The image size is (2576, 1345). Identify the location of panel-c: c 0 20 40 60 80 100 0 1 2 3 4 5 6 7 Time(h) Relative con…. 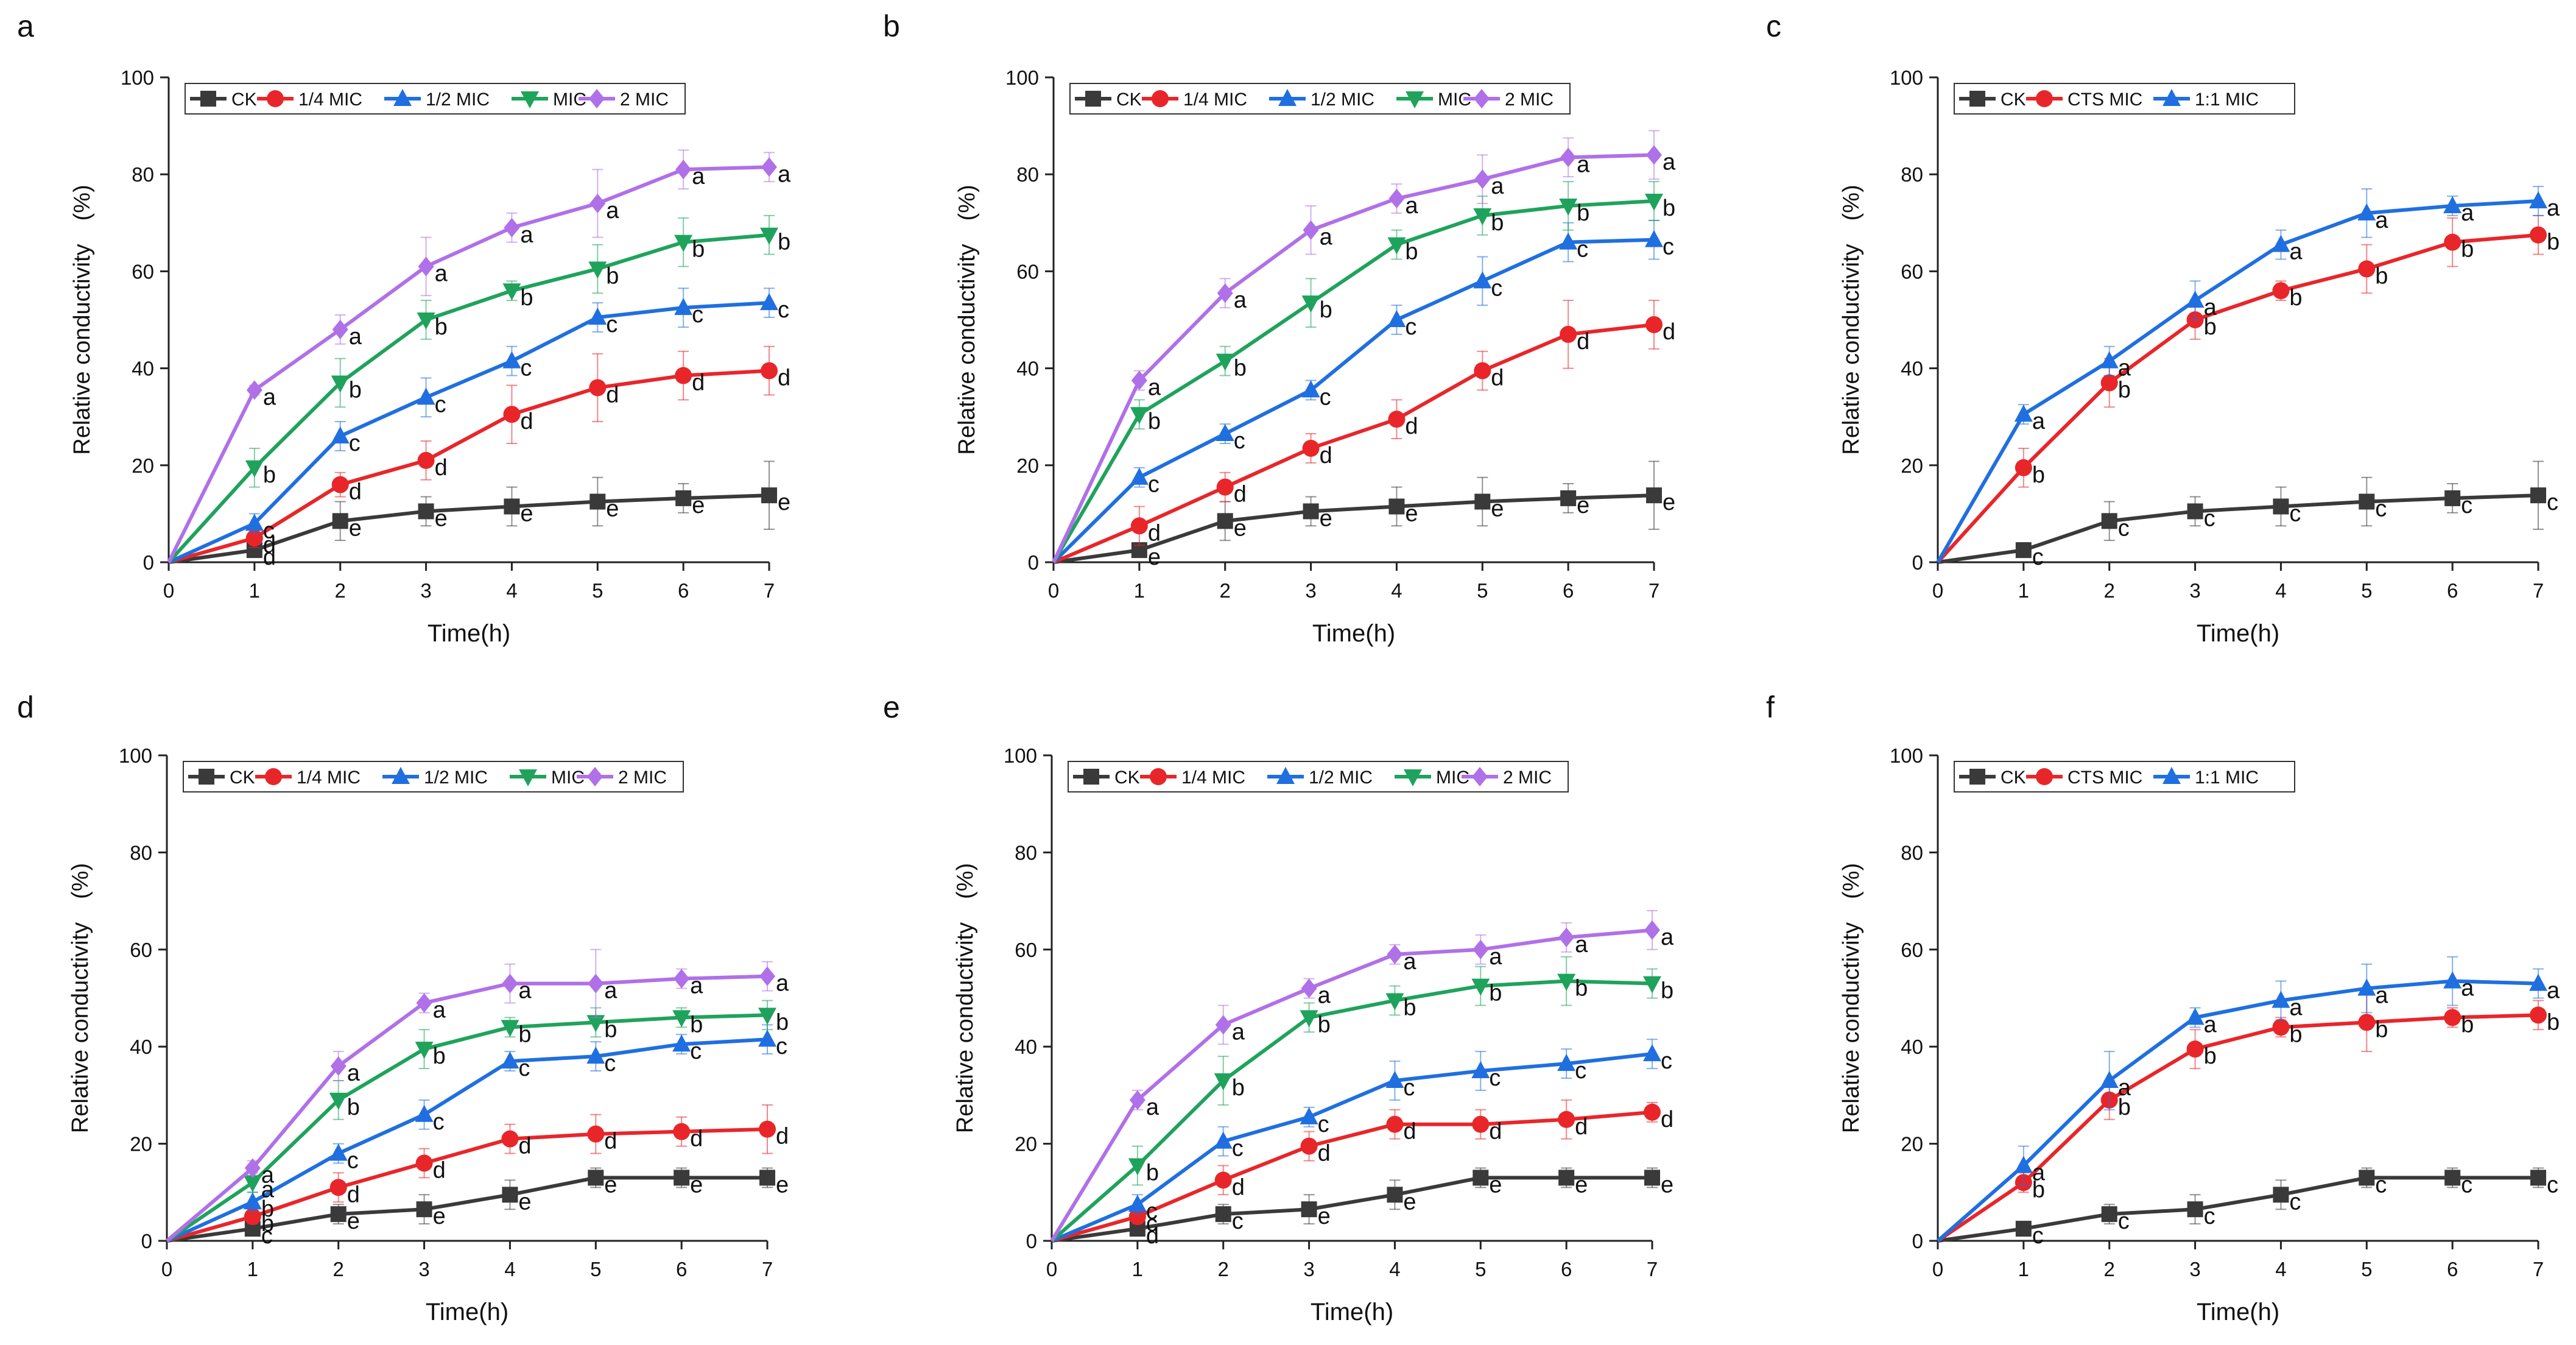
(2163, 328).